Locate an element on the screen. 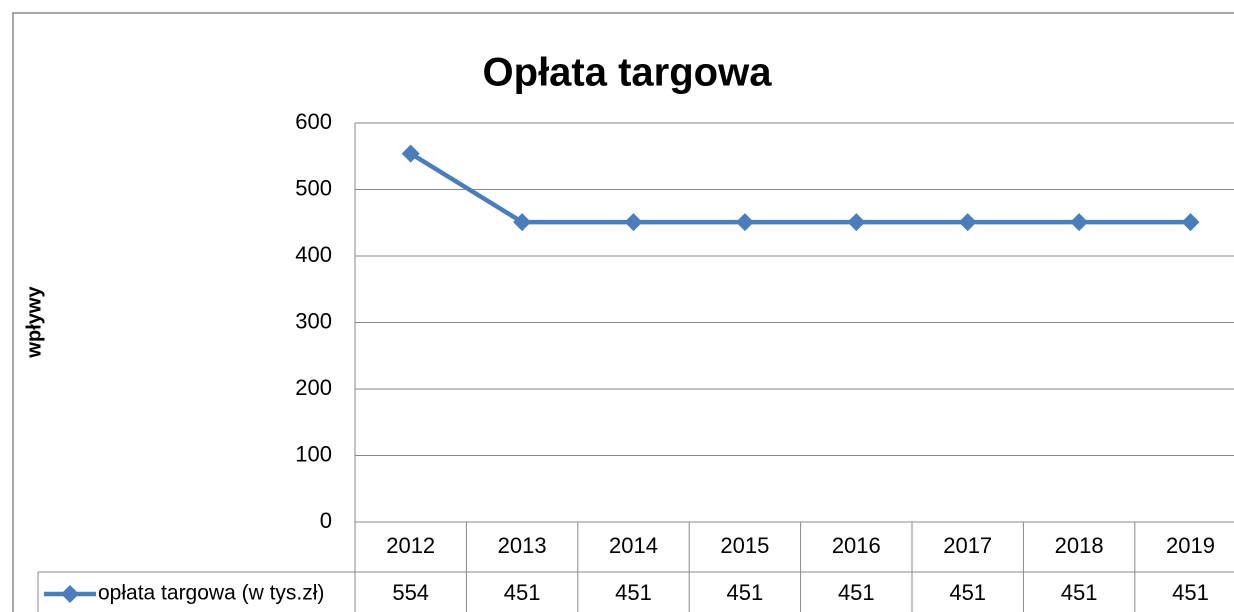  x-tick-label: 2013 is located at coordinates (522, 545).